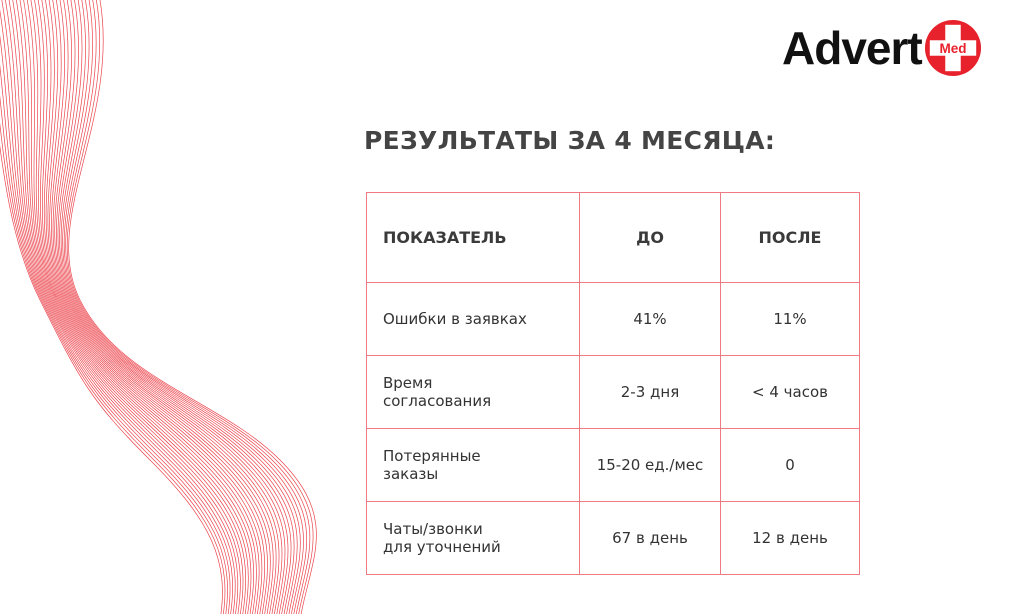 This screenshot has width=1024, height=614. Describe the element at coordinates (473, 465) in the screenshot. I see `cell-indicator: Потерянные заказы` at that location.